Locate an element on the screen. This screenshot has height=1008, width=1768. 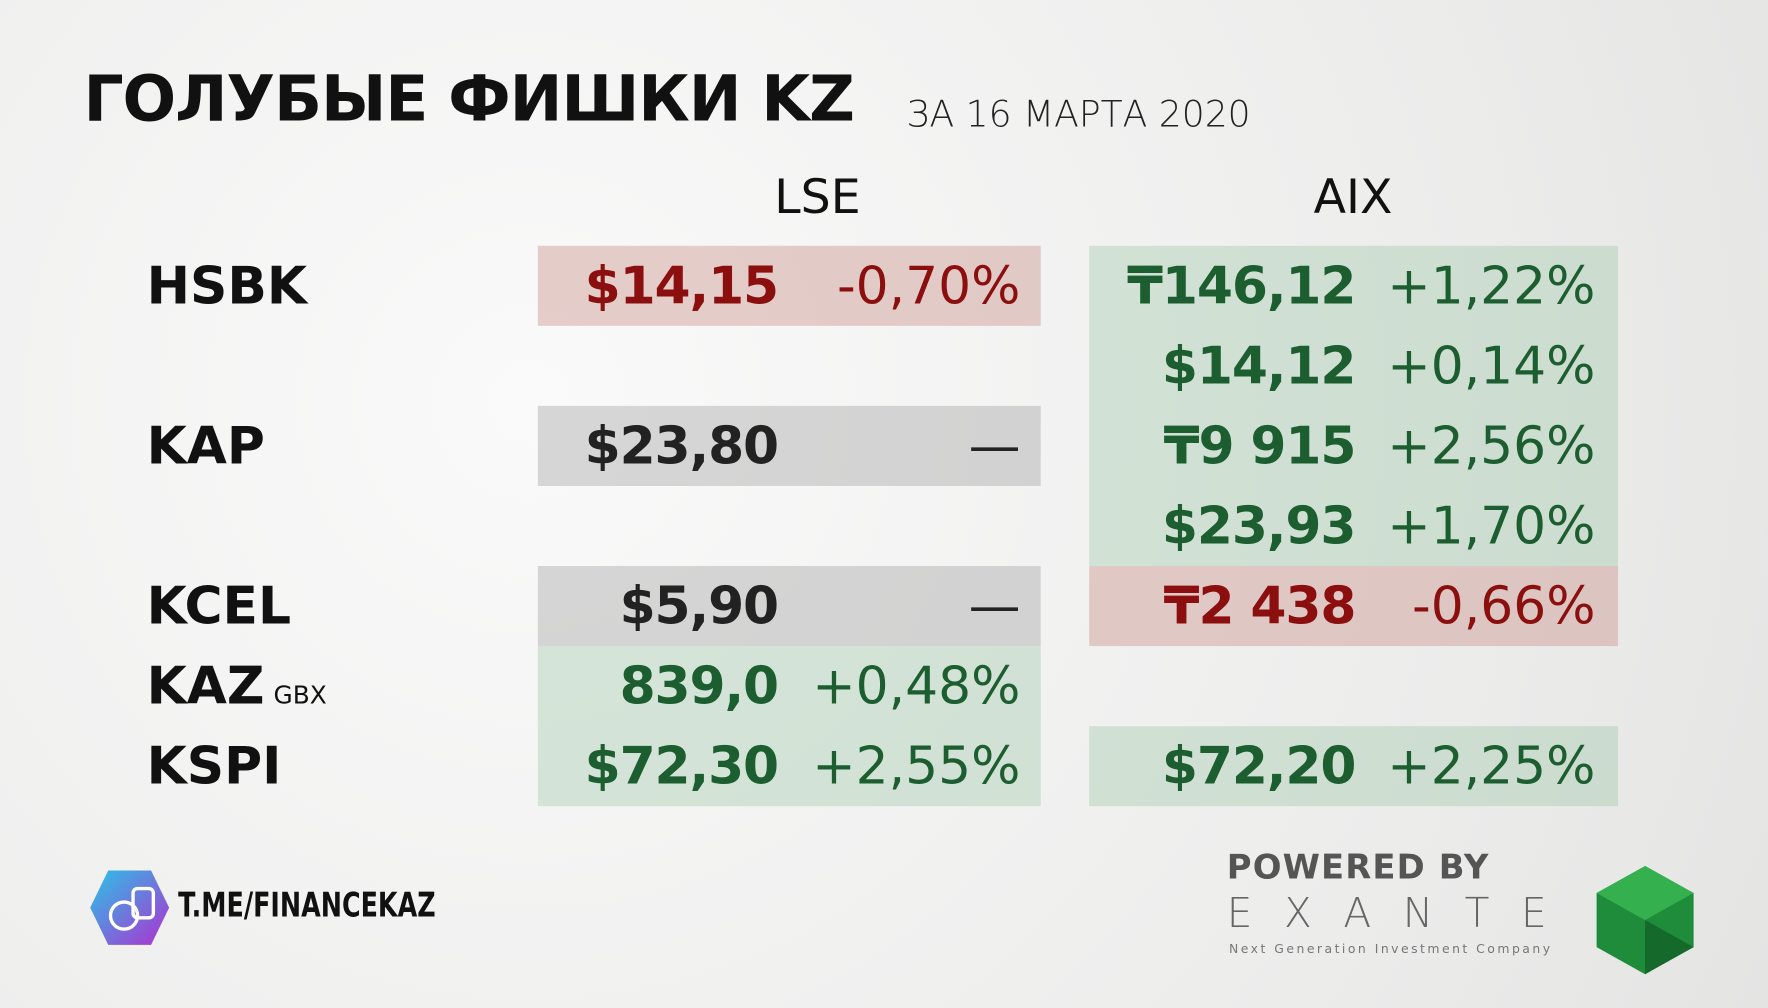
ticker: KAZ GBX is located at coordinates (236, 685).